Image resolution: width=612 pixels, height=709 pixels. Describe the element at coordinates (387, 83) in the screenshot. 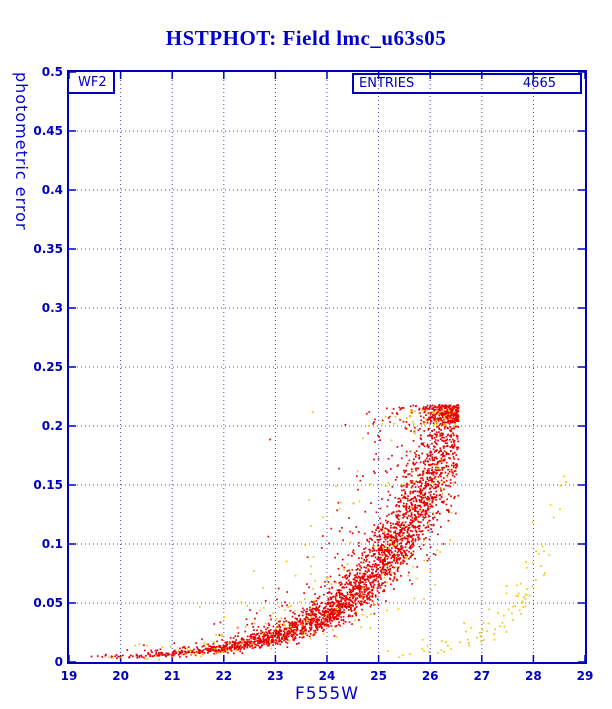

I see `entries-label: ENTRIES` at that location.